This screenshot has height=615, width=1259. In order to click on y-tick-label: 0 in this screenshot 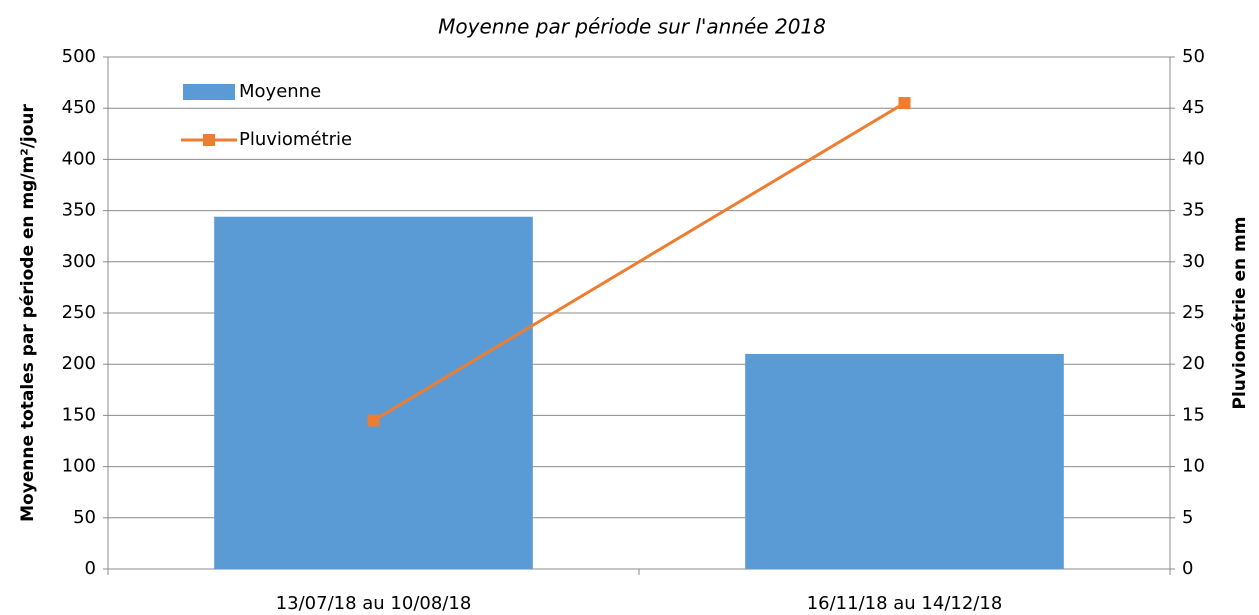, I will do `click(90, 568)`.